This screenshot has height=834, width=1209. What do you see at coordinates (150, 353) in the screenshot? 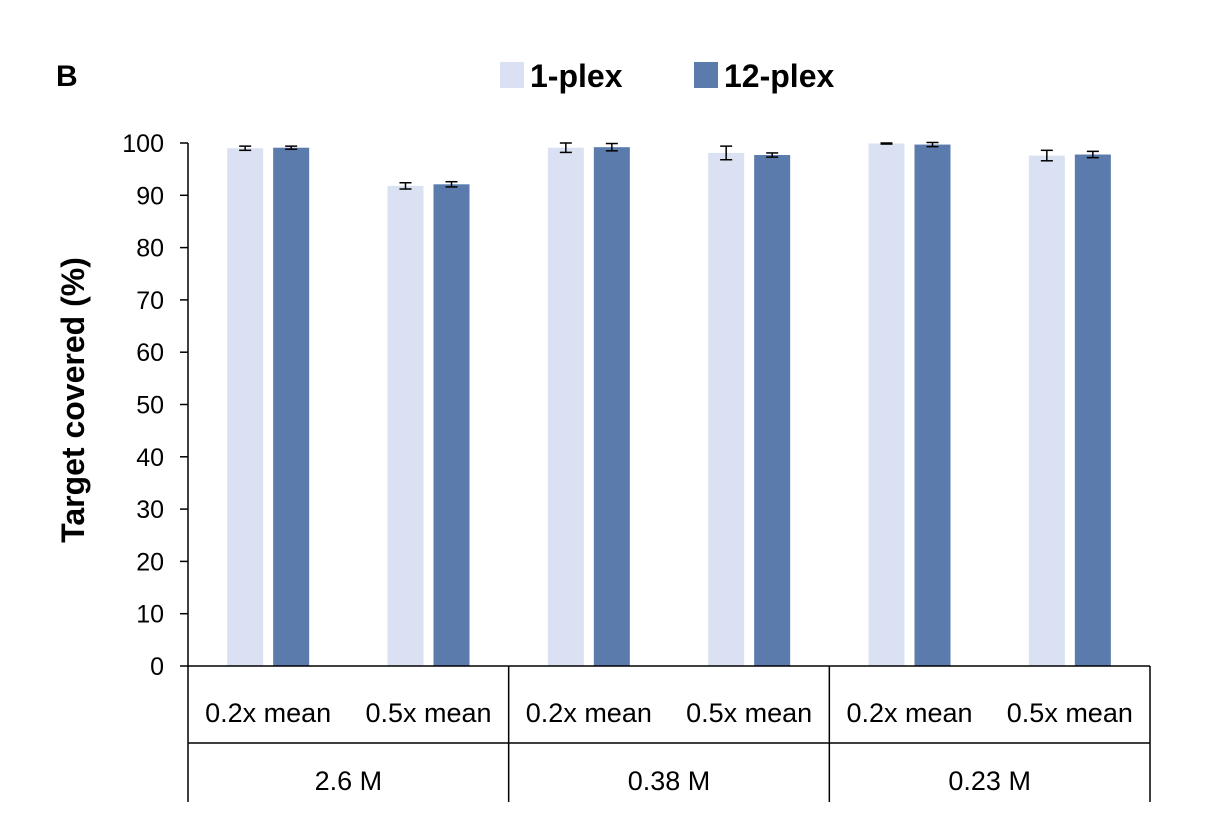
I see `y-tick-label: 60` at bounding box center [150, 353].